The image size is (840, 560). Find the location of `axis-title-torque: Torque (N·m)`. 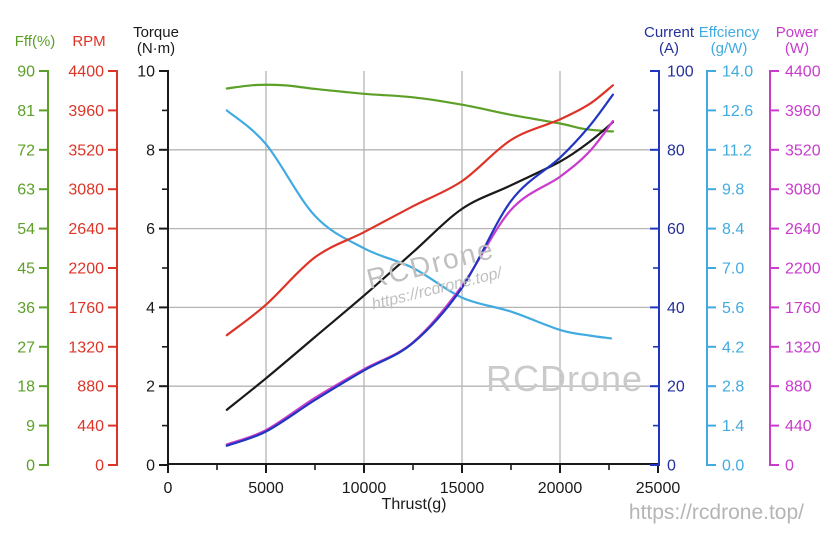

axis-title-torque: Torque (N·m) is located at coordinates (156, 41).